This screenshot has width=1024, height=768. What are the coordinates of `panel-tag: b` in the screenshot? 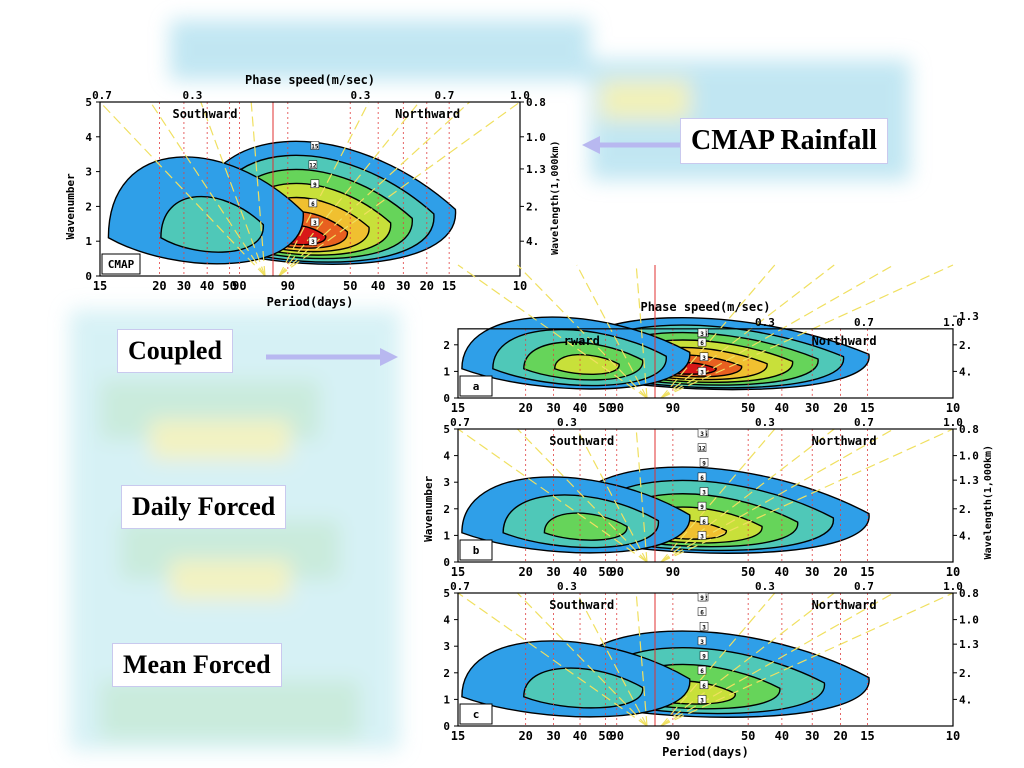 It's located at (476, 550).